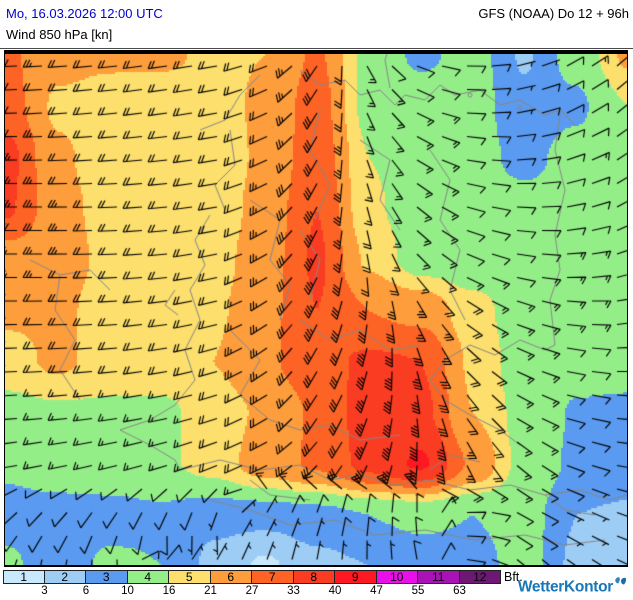  I want to click on knot-threshold-label: 27, so click(252, 591).